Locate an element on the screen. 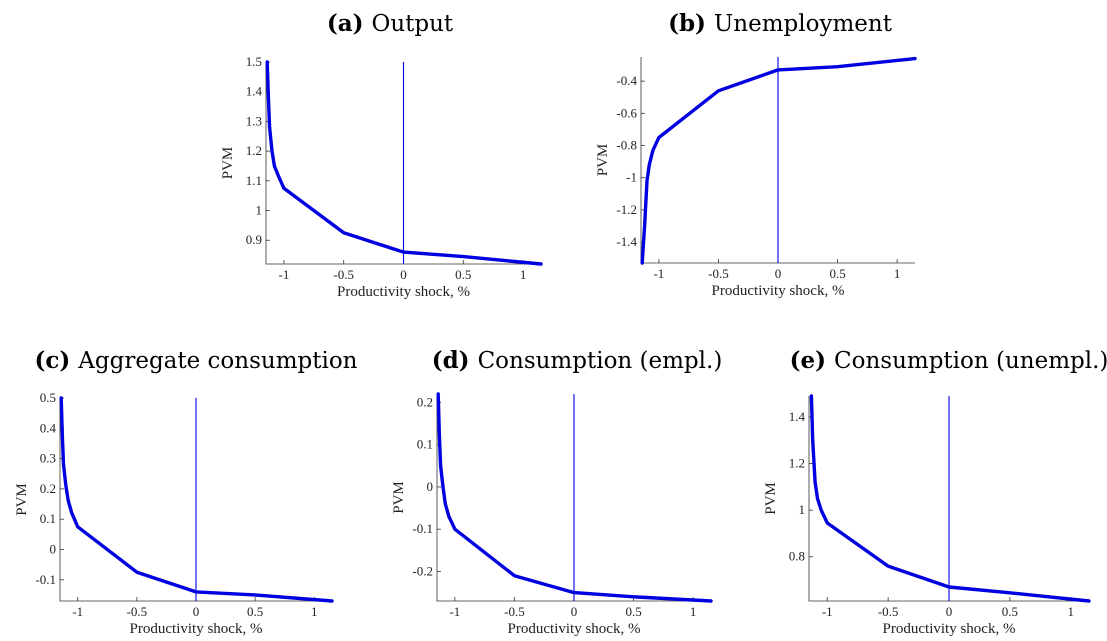 The width and height of the screenshot is (1107, 641). panel-title: (b) Unemployment is located at coordinates (780, 23).